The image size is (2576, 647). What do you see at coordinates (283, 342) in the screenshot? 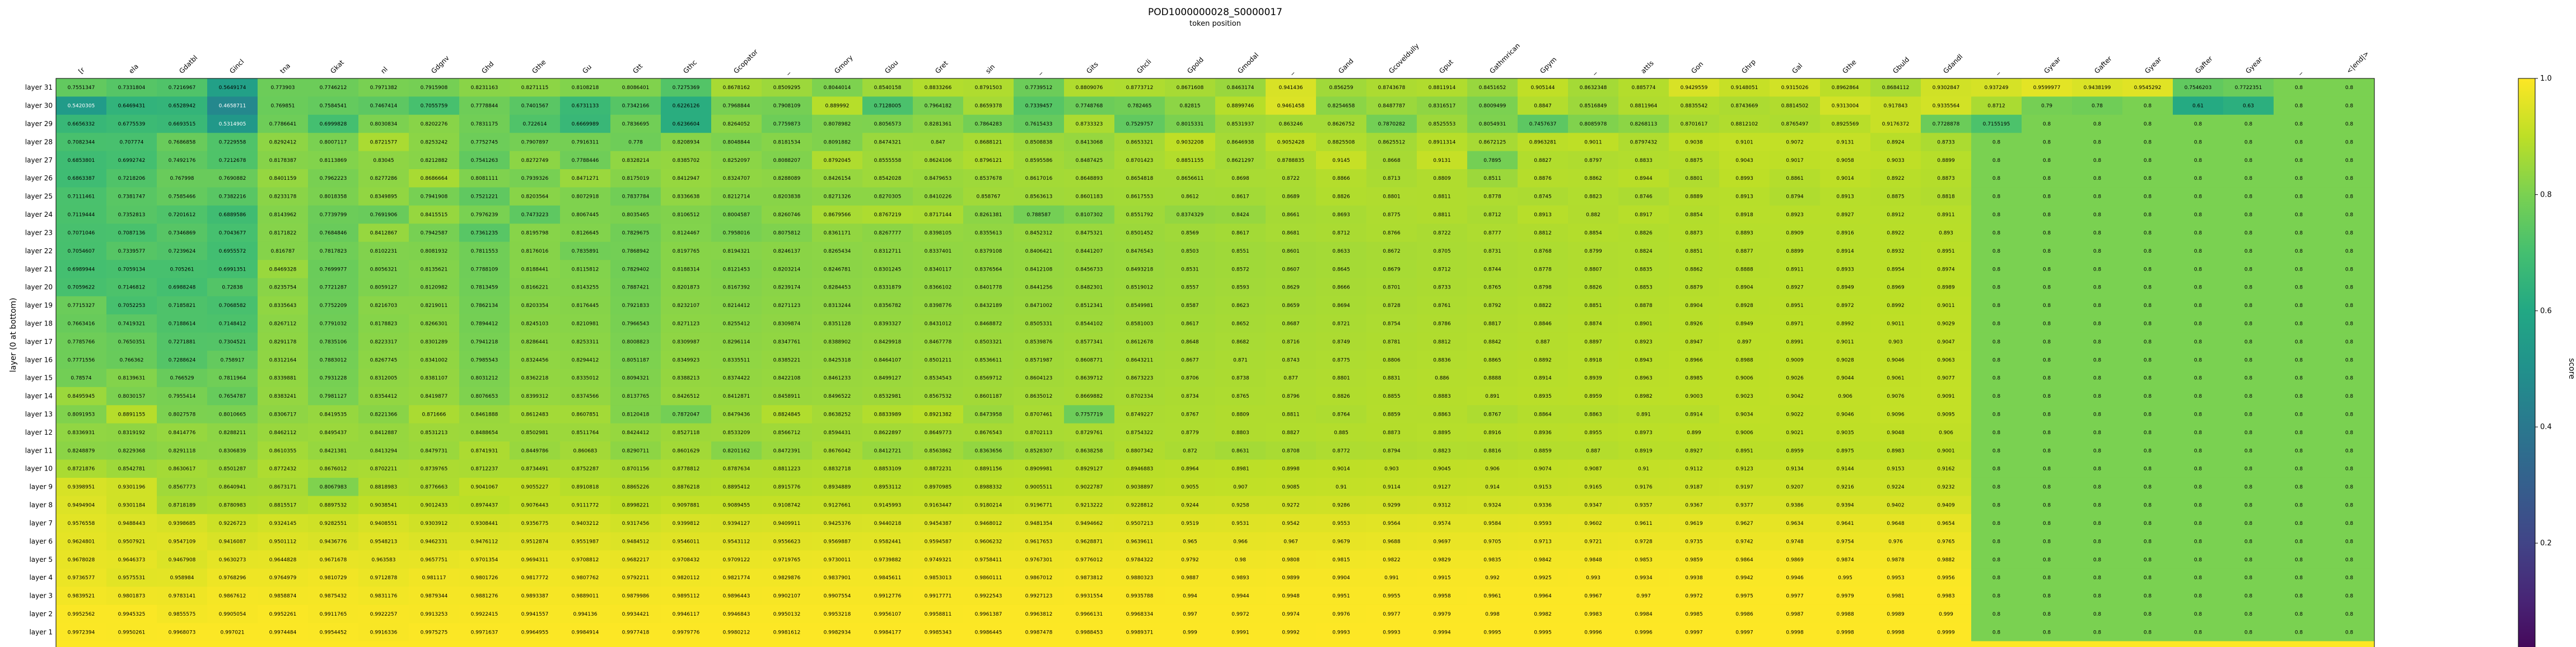
I see `heatmap-cell-value: 0.8291178` at bounding box center [283, 342].